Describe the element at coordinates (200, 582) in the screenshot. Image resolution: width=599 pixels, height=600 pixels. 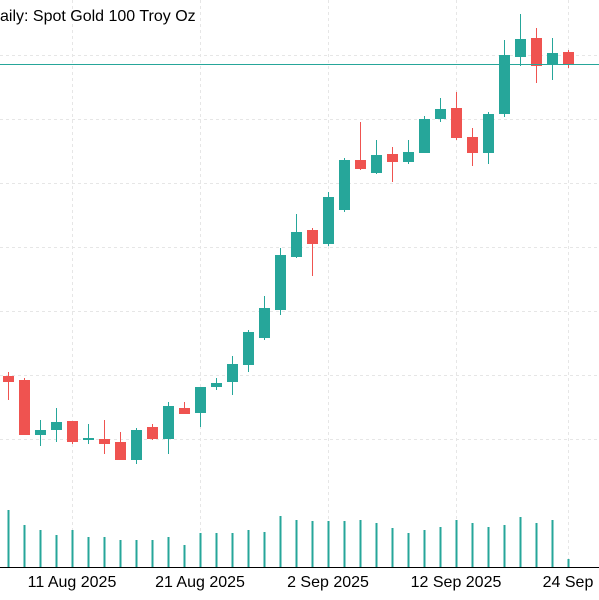
I see `x-tick-label: 21 Aug 2025` at that location.